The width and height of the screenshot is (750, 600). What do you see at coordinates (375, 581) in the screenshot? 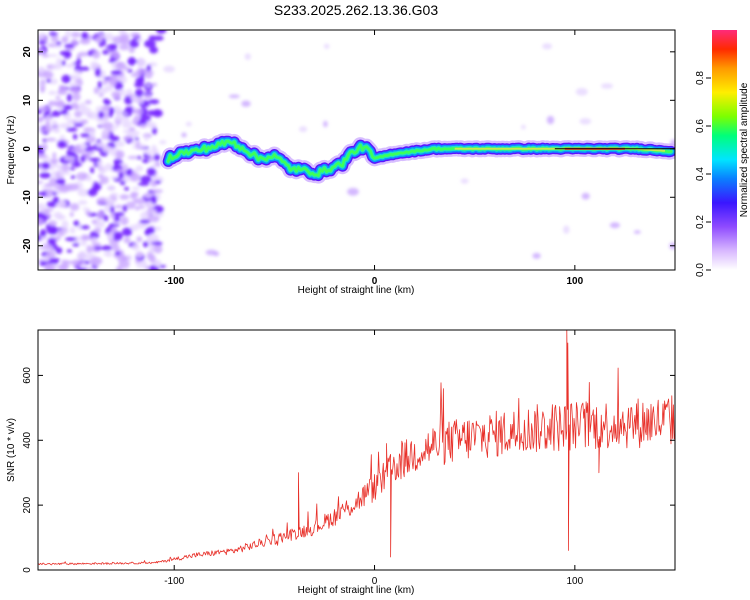
I see `x-tick-label: 0` at bounding box center [375, 581].